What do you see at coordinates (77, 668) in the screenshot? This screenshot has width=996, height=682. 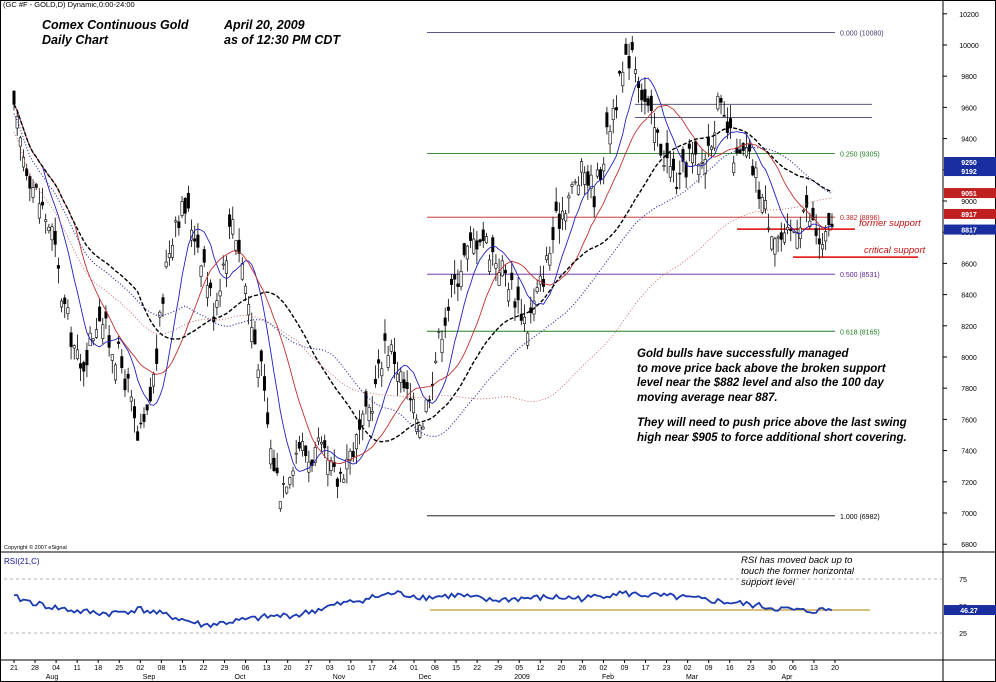 I see `date-axis-label: 11` at bounding box center [77, 668].